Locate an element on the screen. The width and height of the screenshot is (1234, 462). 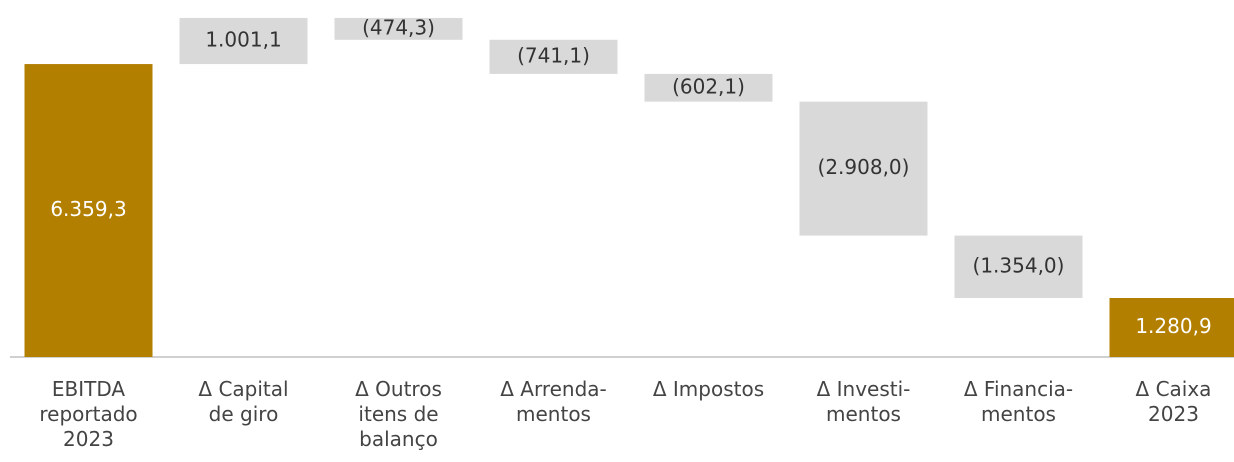
value-label: (2.908,0) is located at coordinates (864, 167).